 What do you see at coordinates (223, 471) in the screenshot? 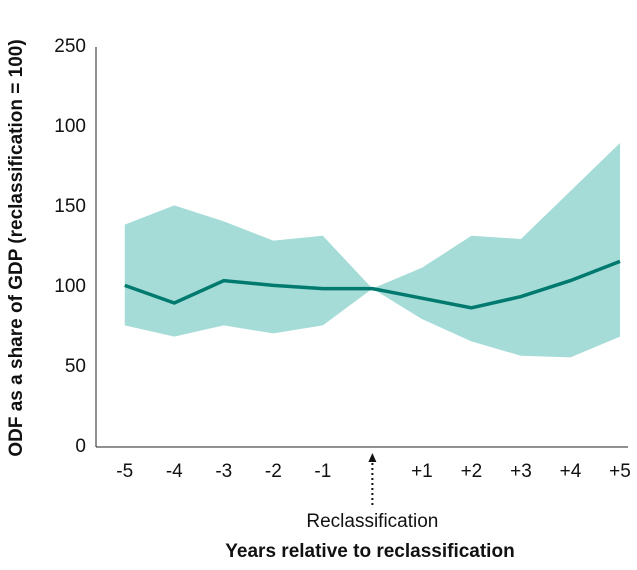
I see `x-tick-label: -3` at bounding box center [223, 471].